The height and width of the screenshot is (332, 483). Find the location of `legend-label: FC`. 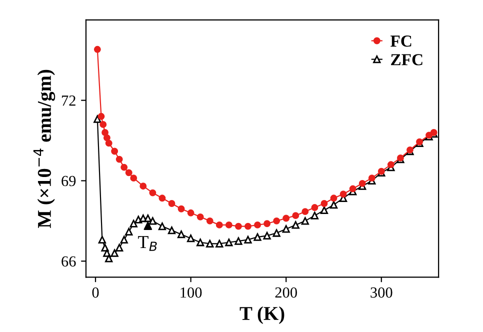

legend-label: FC is located at coordinates (401, 41).